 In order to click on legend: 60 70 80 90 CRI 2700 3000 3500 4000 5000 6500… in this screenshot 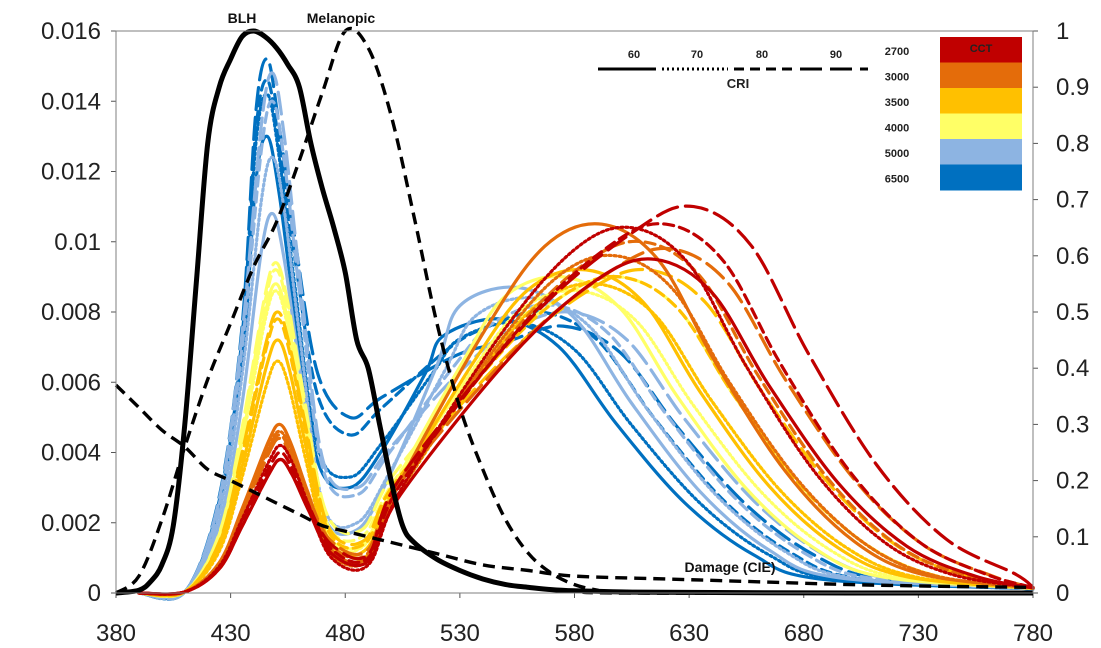, I will do `click(810, 114)`.